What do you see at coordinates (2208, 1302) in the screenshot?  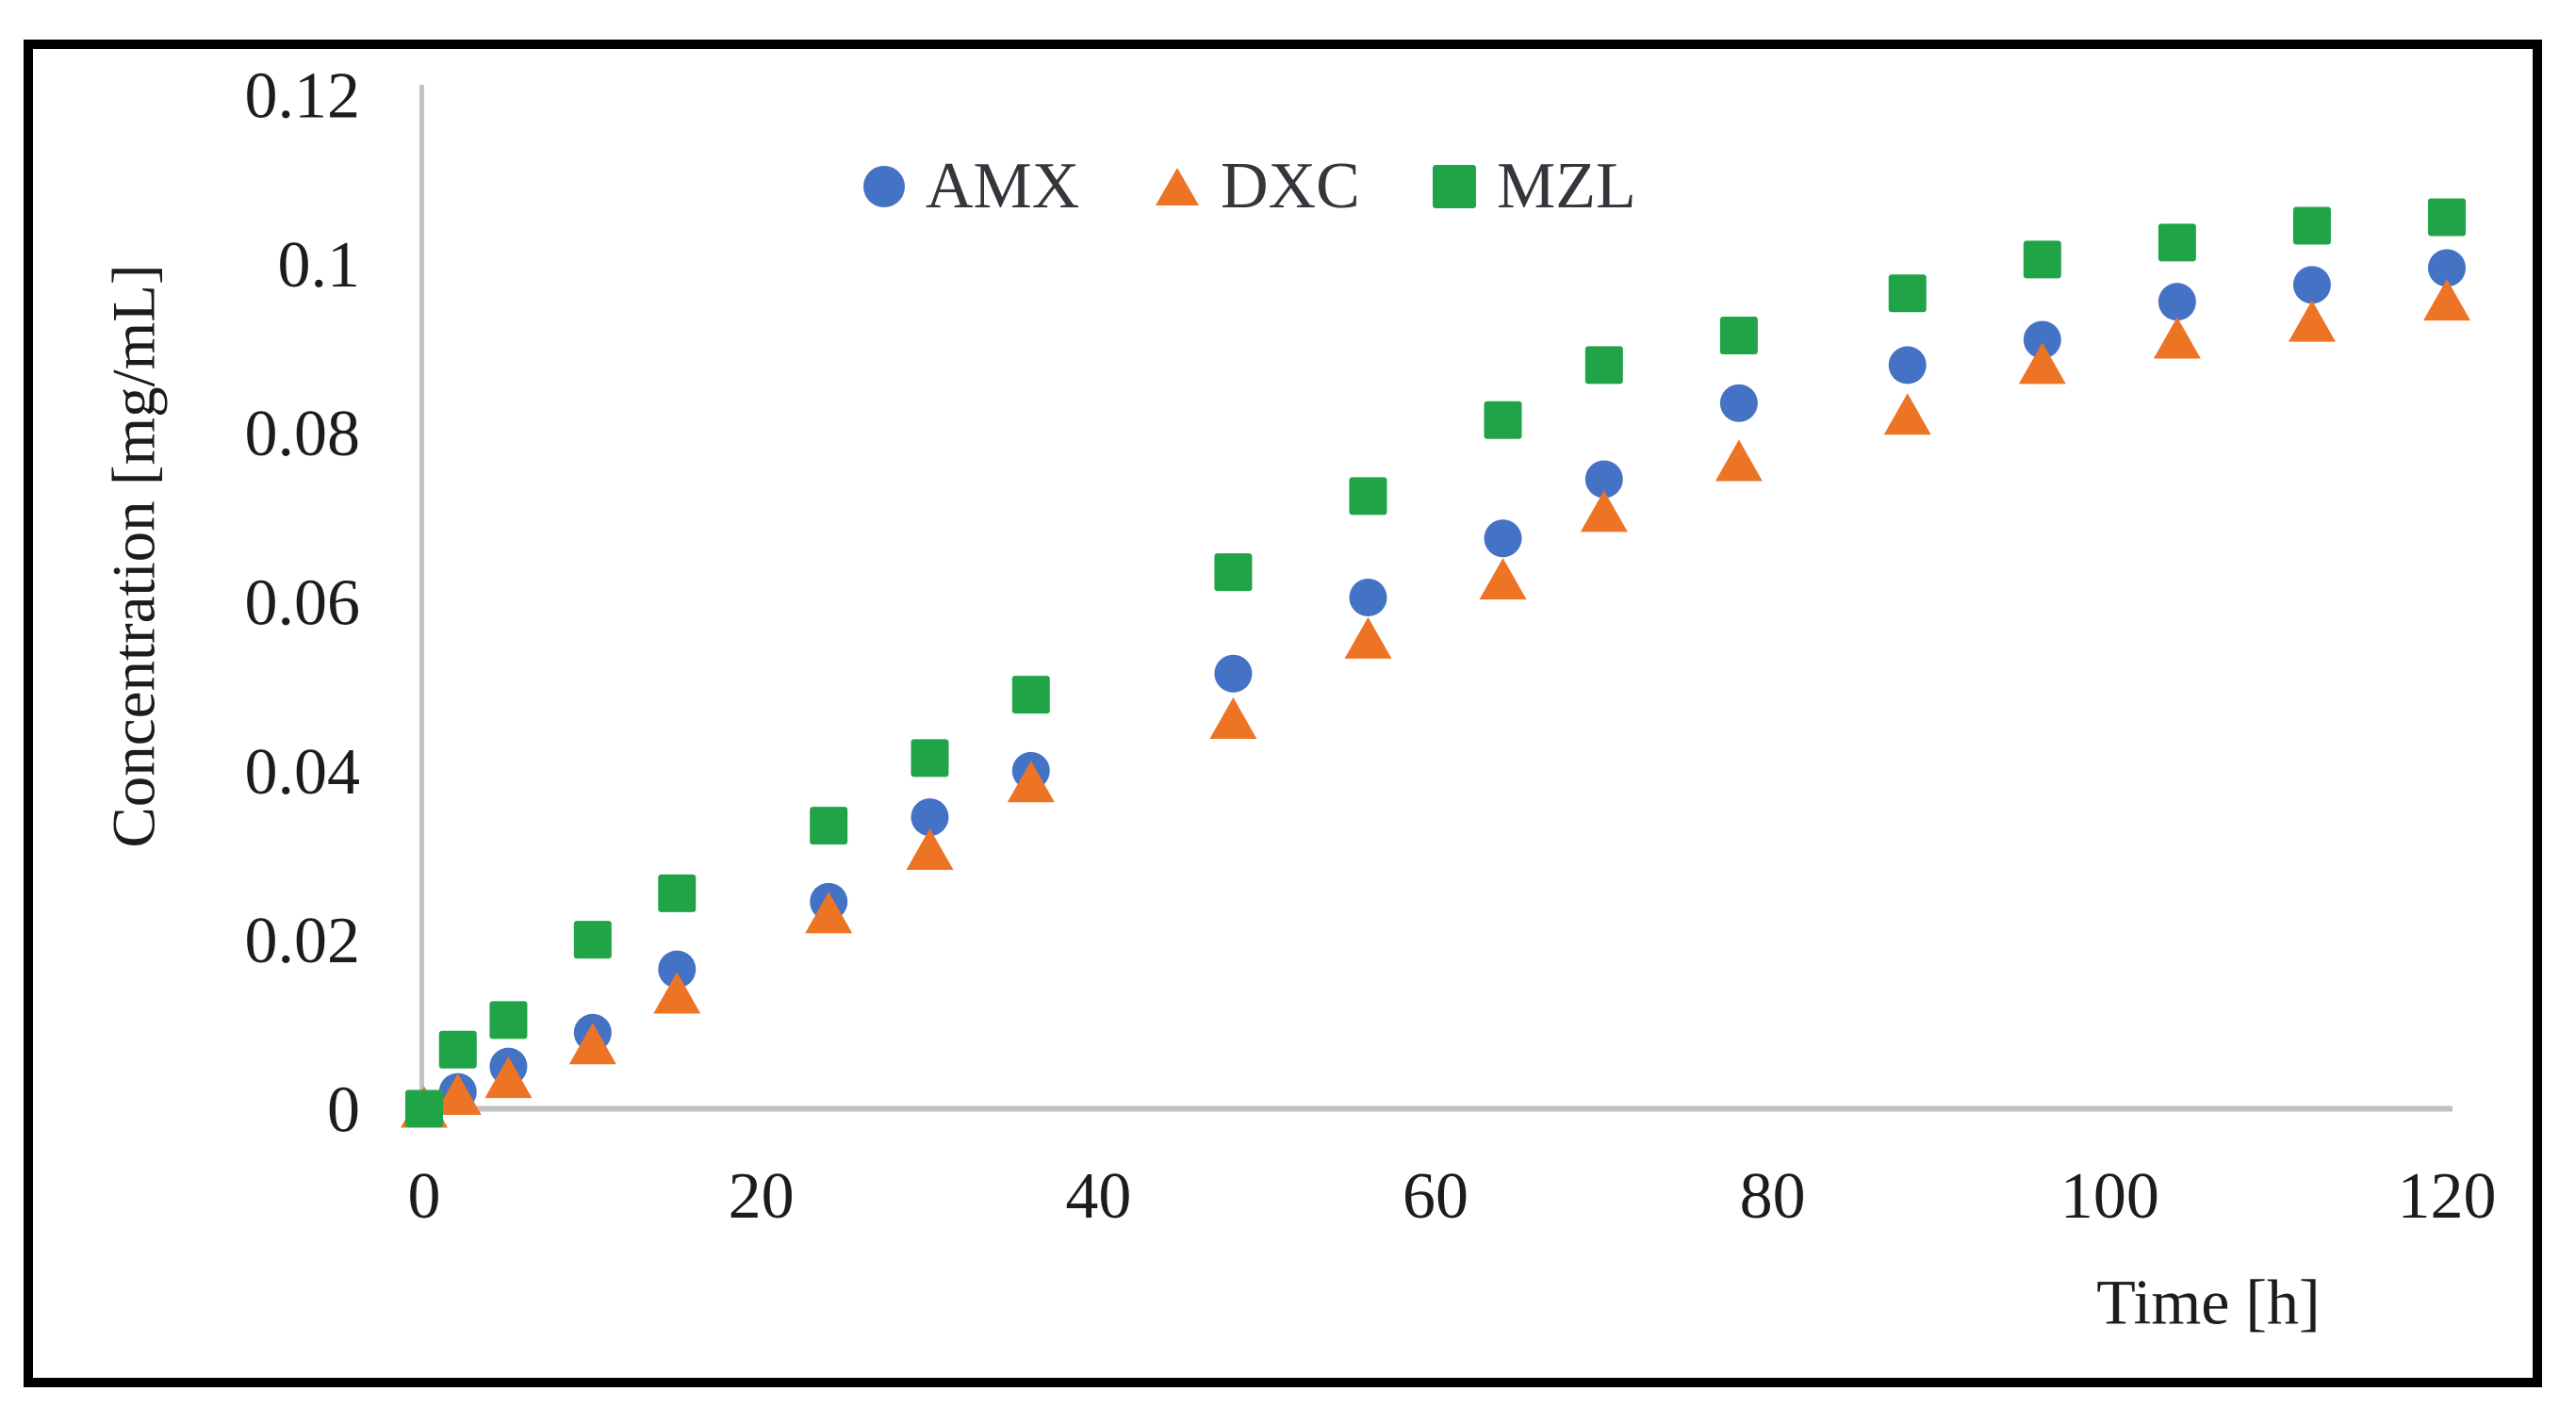 I see `x-axis-title: Time [h]` at bounding box center [2208, 1302].